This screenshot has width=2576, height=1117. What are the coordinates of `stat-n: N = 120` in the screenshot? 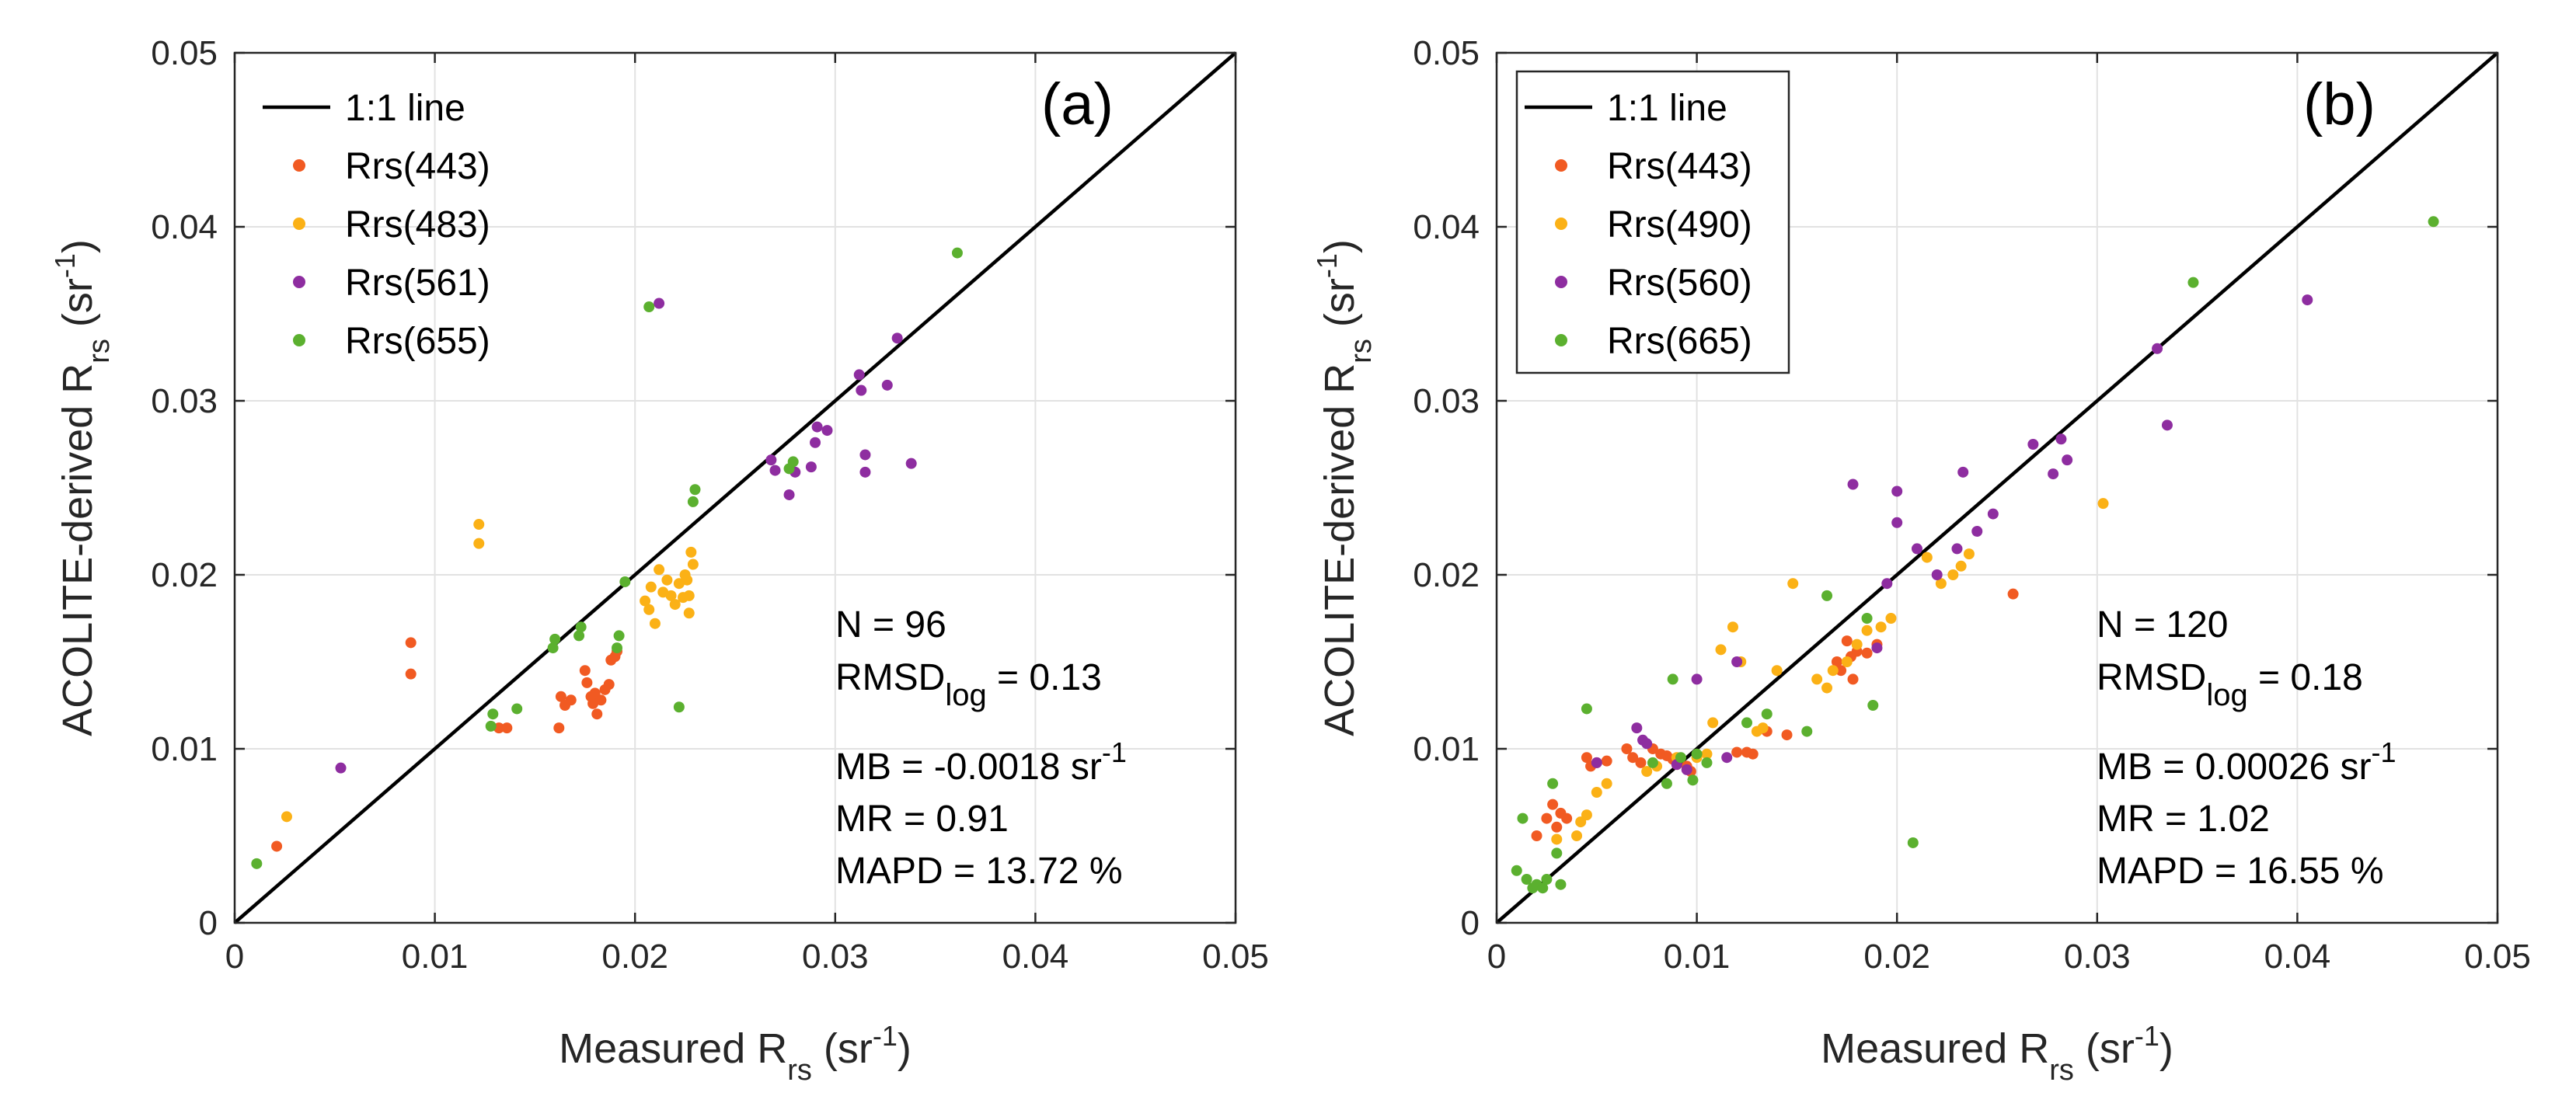 It's located at (2162, 624).